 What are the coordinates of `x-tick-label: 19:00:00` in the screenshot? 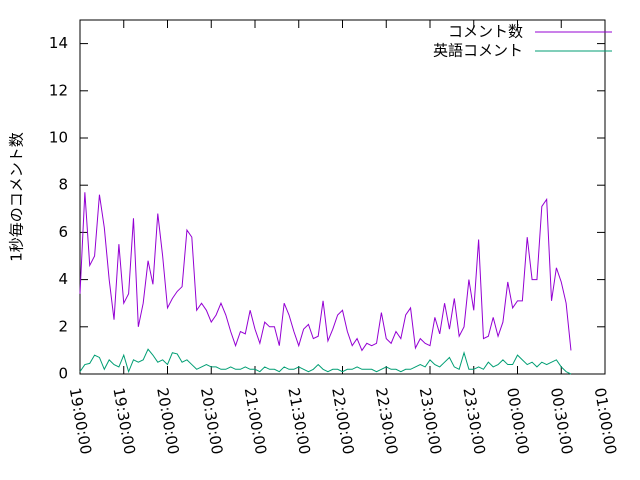 It's located at (80, 420).